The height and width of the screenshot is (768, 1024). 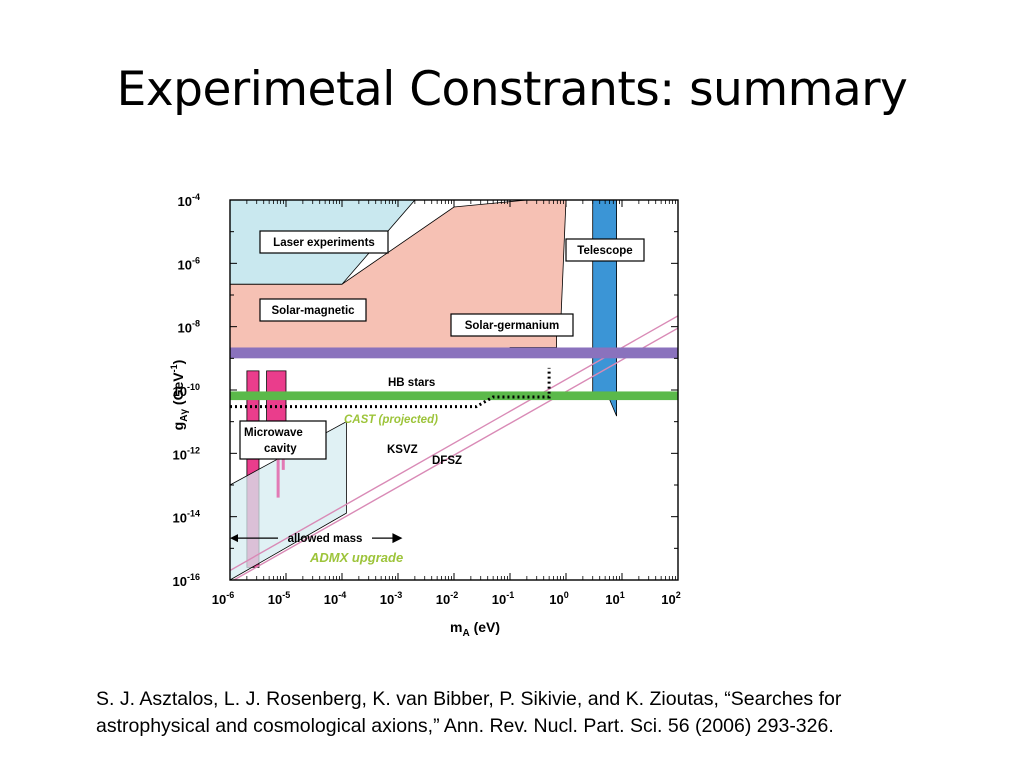 I want to click on microwave-cavity-box, so click(x=283, y=440).